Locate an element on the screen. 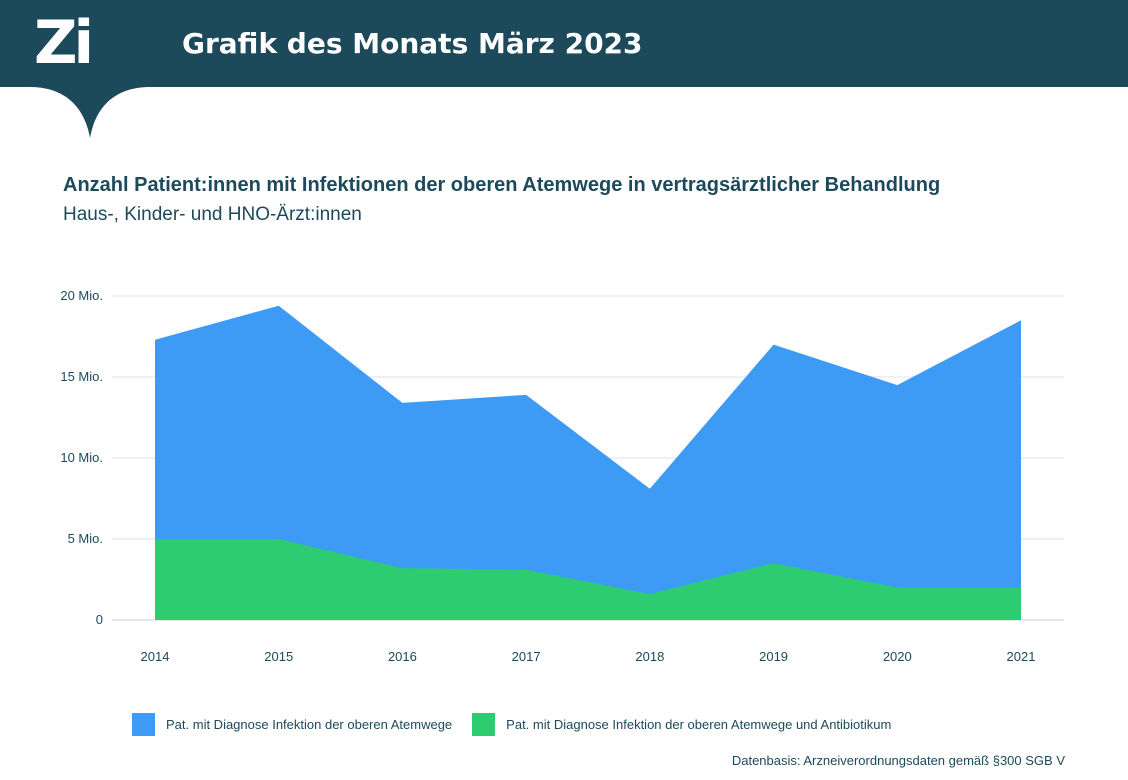  logo-tab is located at coordinates (80, 69).